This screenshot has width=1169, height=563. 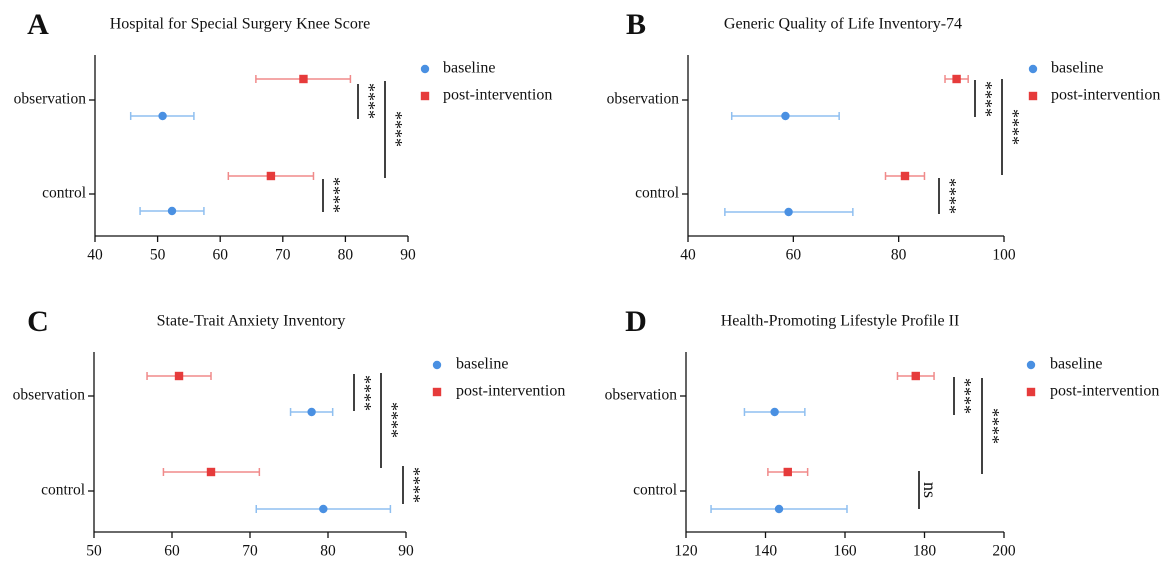 What do you see at coordinates (38, 24) in the screenshot?
I see `panel-letter: A` at bounding box center [38, 24].